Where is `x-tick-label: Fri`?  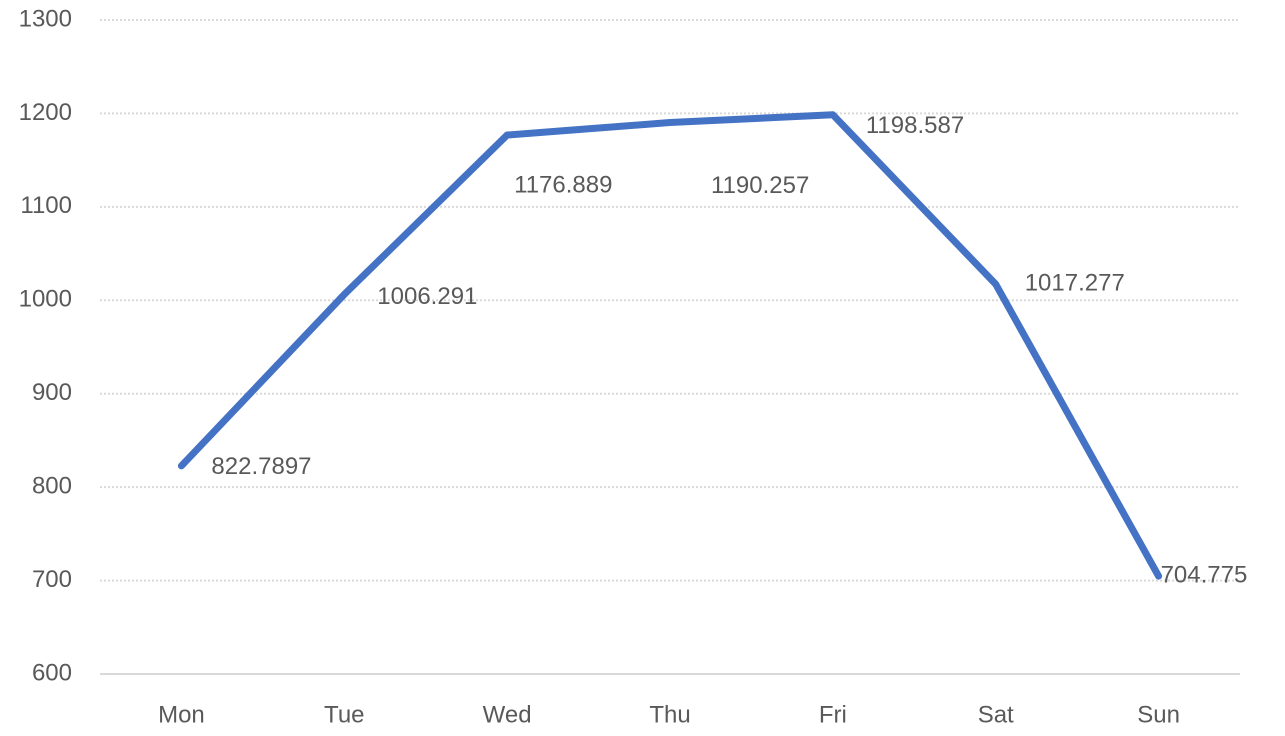 x-tick-label: Fri is located at coordinates (833, 714).